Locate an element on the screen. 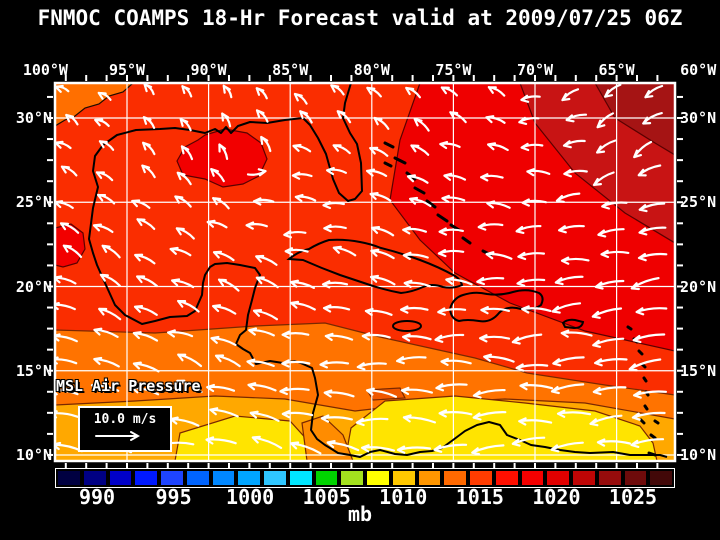 The height and width of the screenshot is (540, 720). lon-label: 90°W is located at coordinates (208, 70).